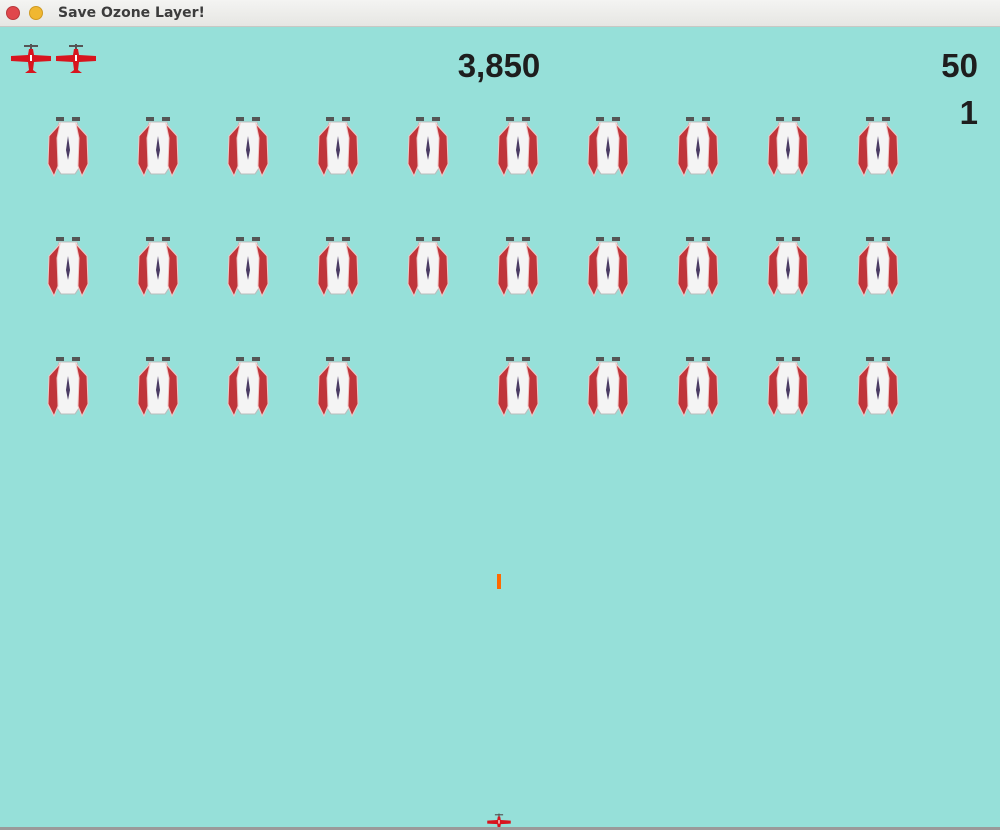 The width and height of the screenshot is (1000, 830). I want to click on player-plane-icon, so click(499, 820).